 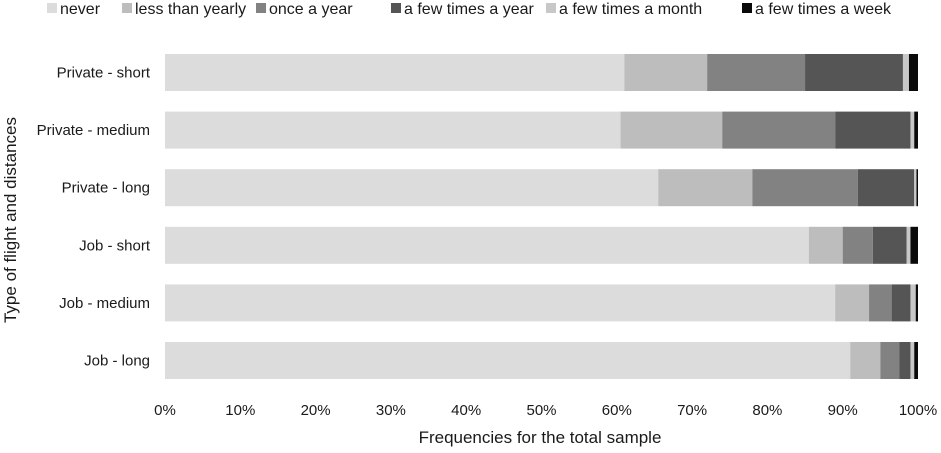 What do you see at coordinates (311, 9) in the screenshot?
I see `legend-label: once a year` at bounding box center [311, 9].